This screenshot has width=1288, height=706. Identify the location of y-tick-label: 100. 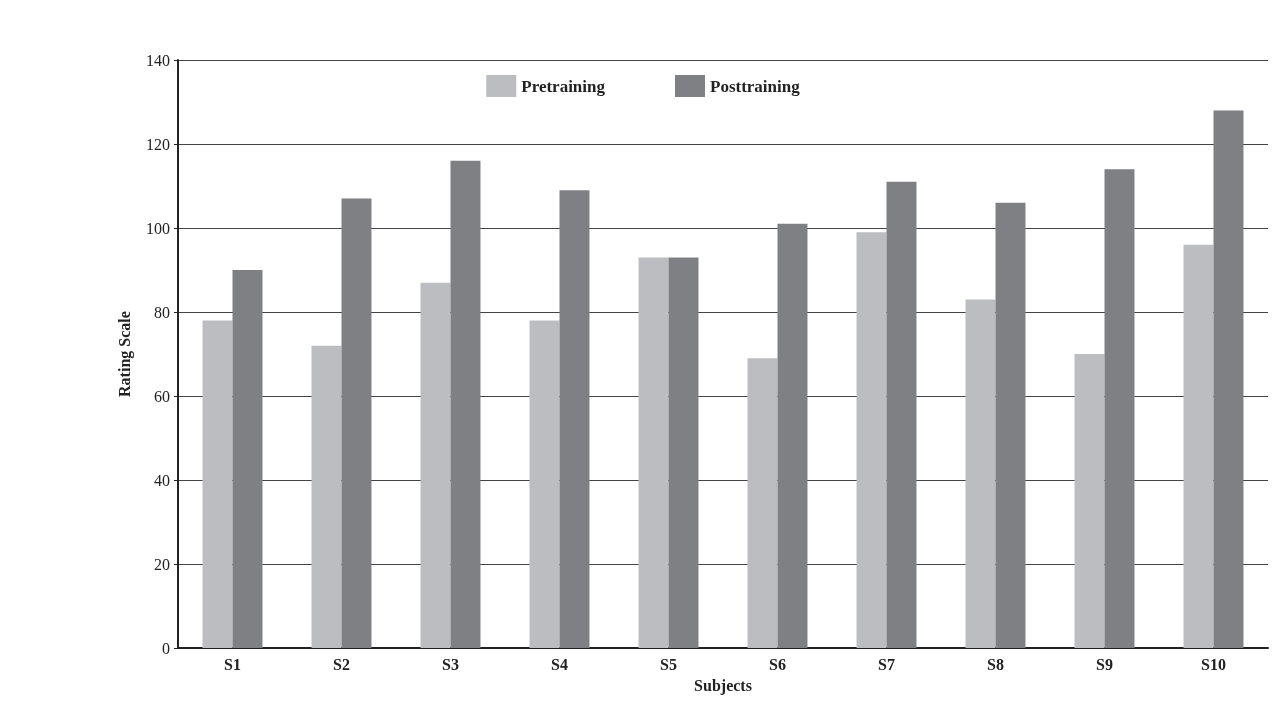
(158, 228).